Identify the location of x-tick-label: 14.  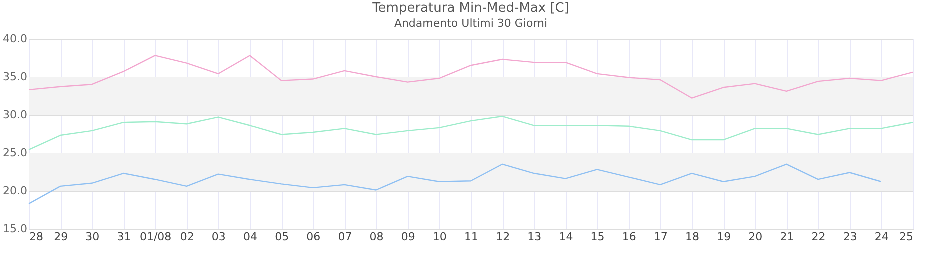
(566, 237).